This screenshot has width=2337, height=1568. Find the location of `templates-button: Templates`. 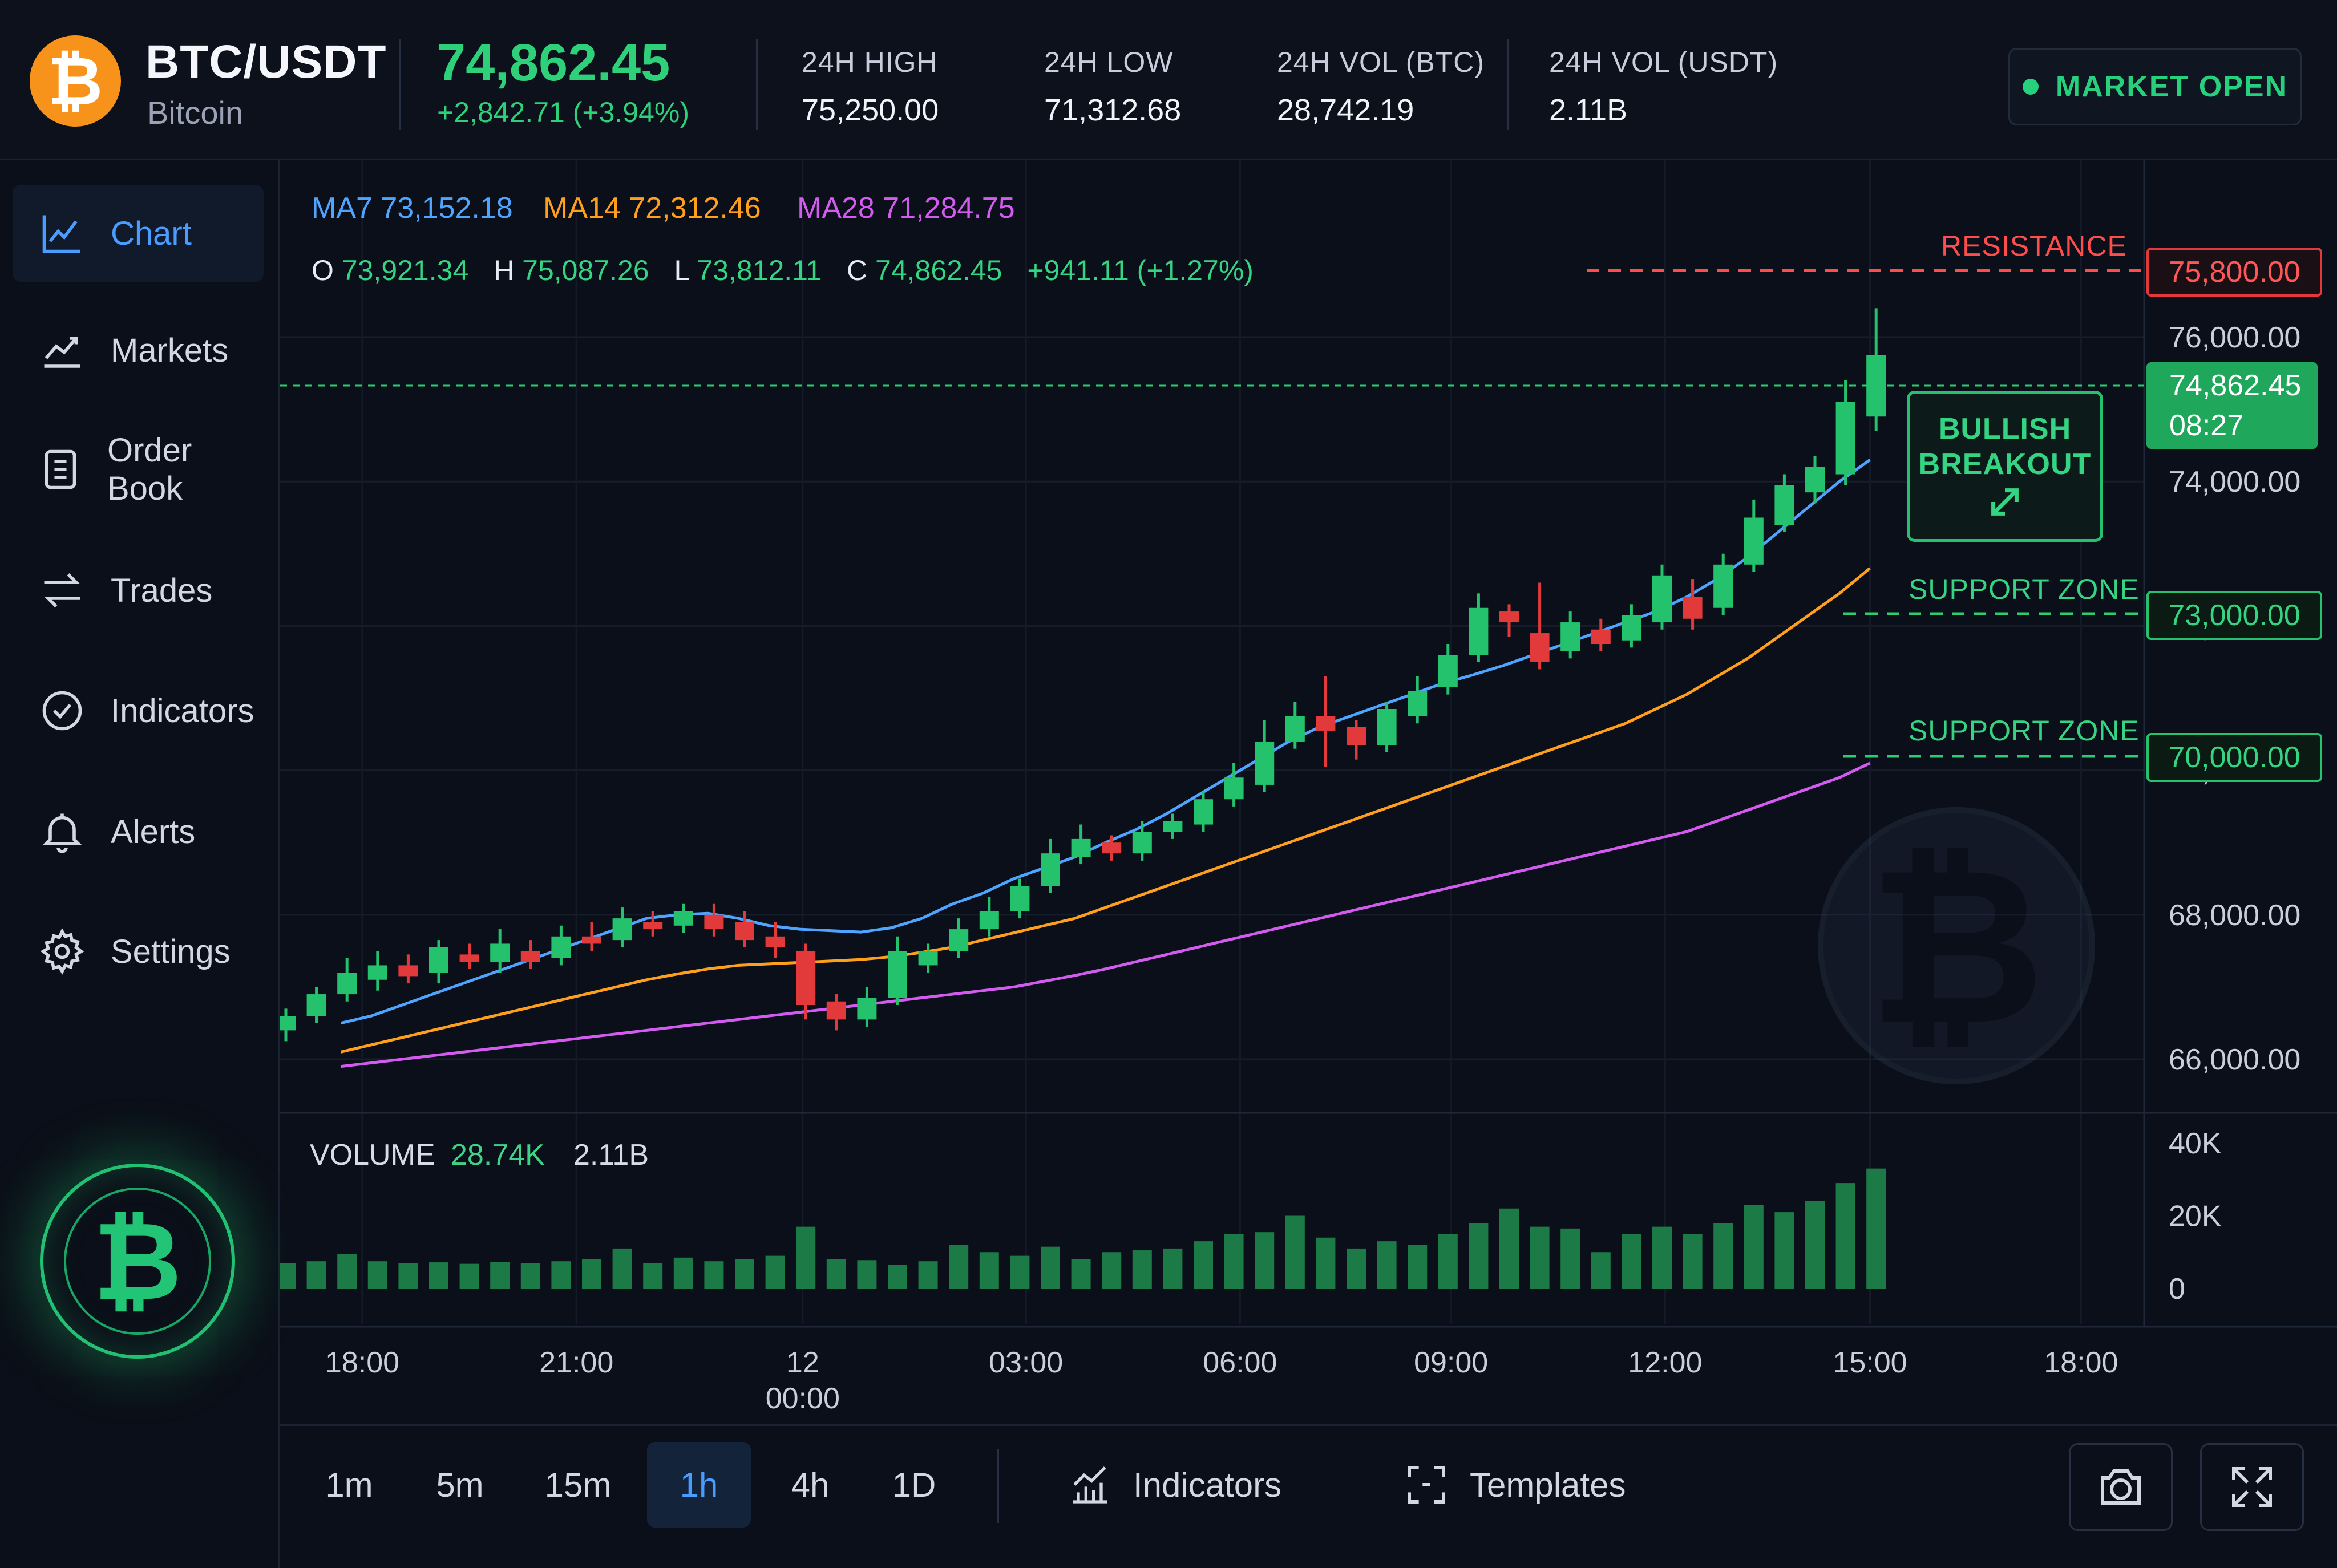

templates-button: Templates is located at coordinates (1515, 1485).